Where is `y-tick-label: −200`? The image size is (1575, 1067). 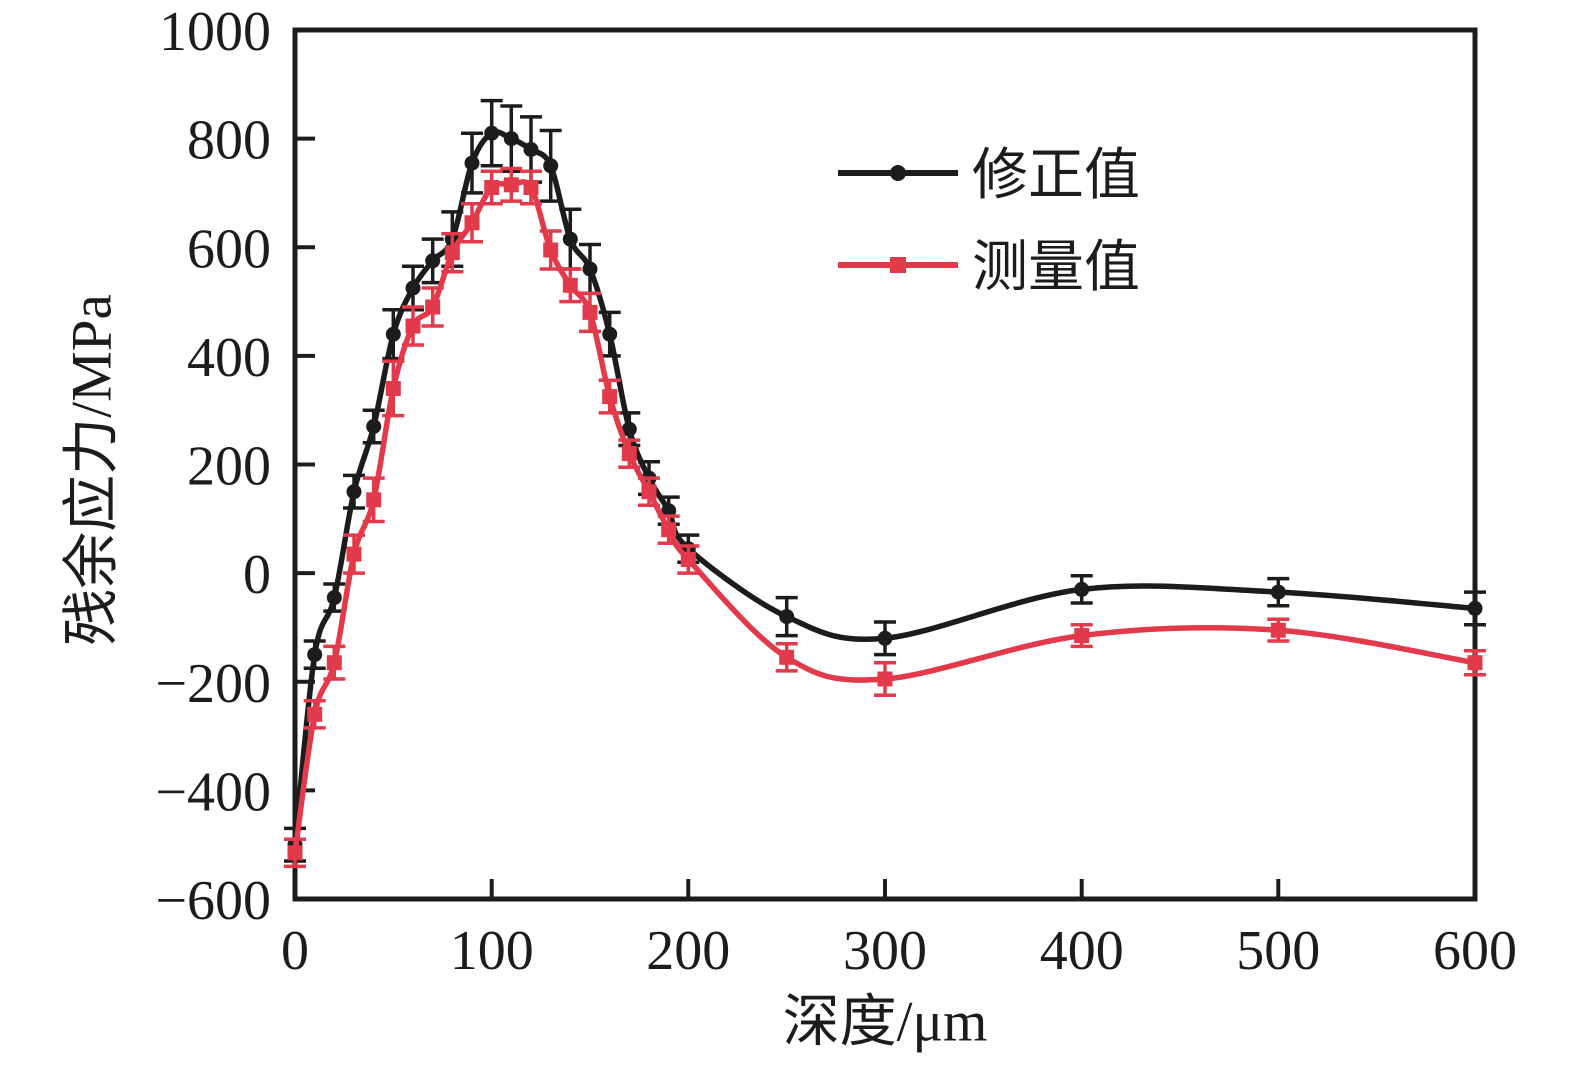 y-tick-label: −200 is located at coordinates (213, 684).